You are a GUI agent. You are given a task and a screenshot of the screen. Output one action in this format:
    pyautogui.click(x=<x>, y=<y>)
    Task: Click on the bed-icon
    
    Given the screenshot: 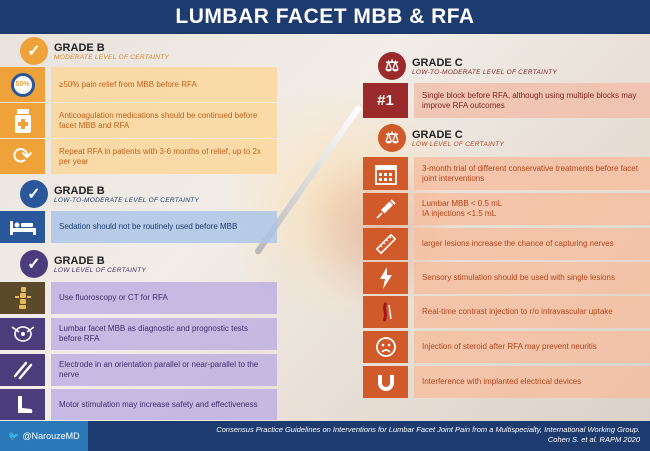 What is the action you would take?
    pyautogui.click(x=22, y=227)
    